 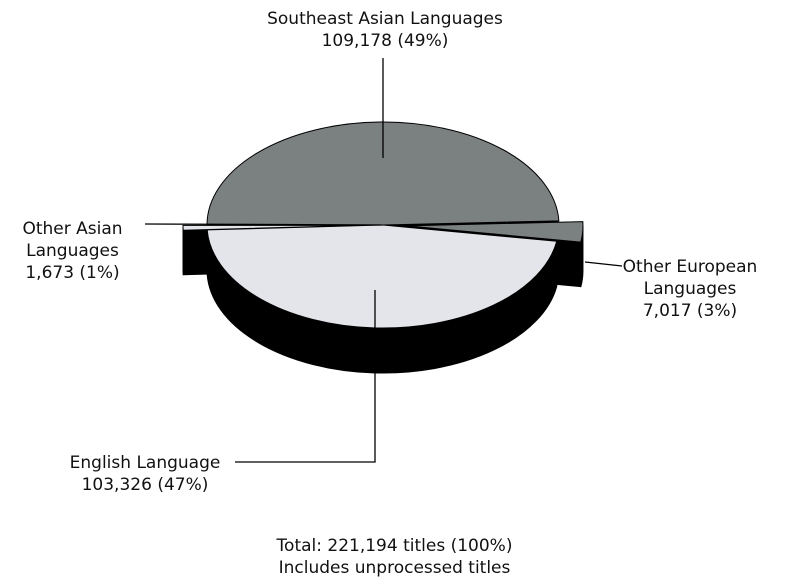 I want to click on value-label: 7,017 (3%), so click(x=690, y=311).